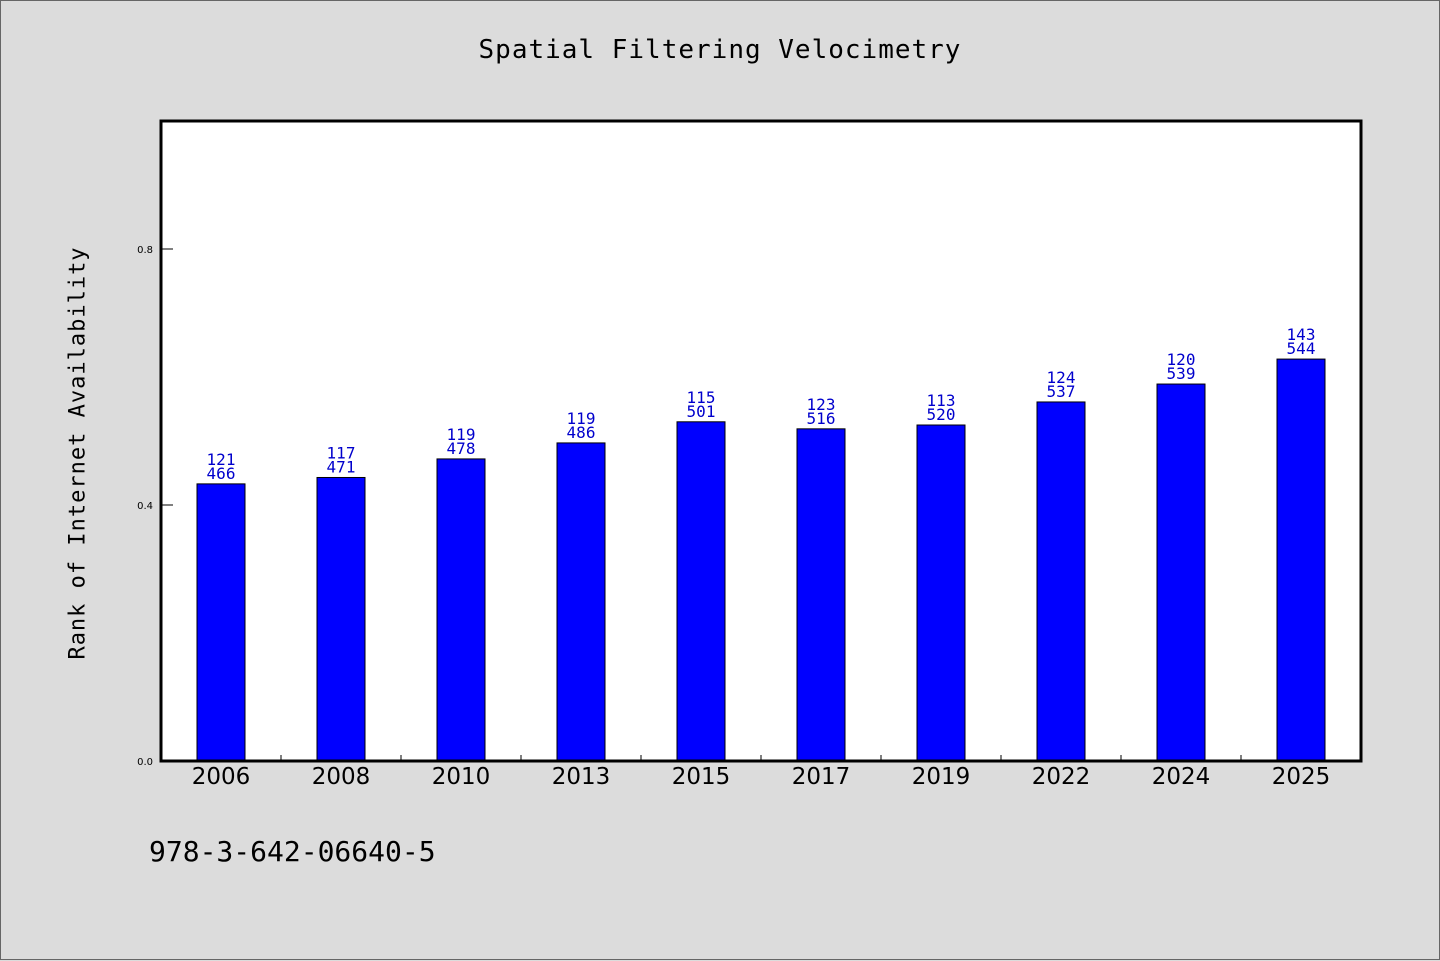 This screenshot has width=1440, height=961. Describe the element at coordinates (1181, 777) in the screenshot. I see `x-tick-label: 2024` at that location.